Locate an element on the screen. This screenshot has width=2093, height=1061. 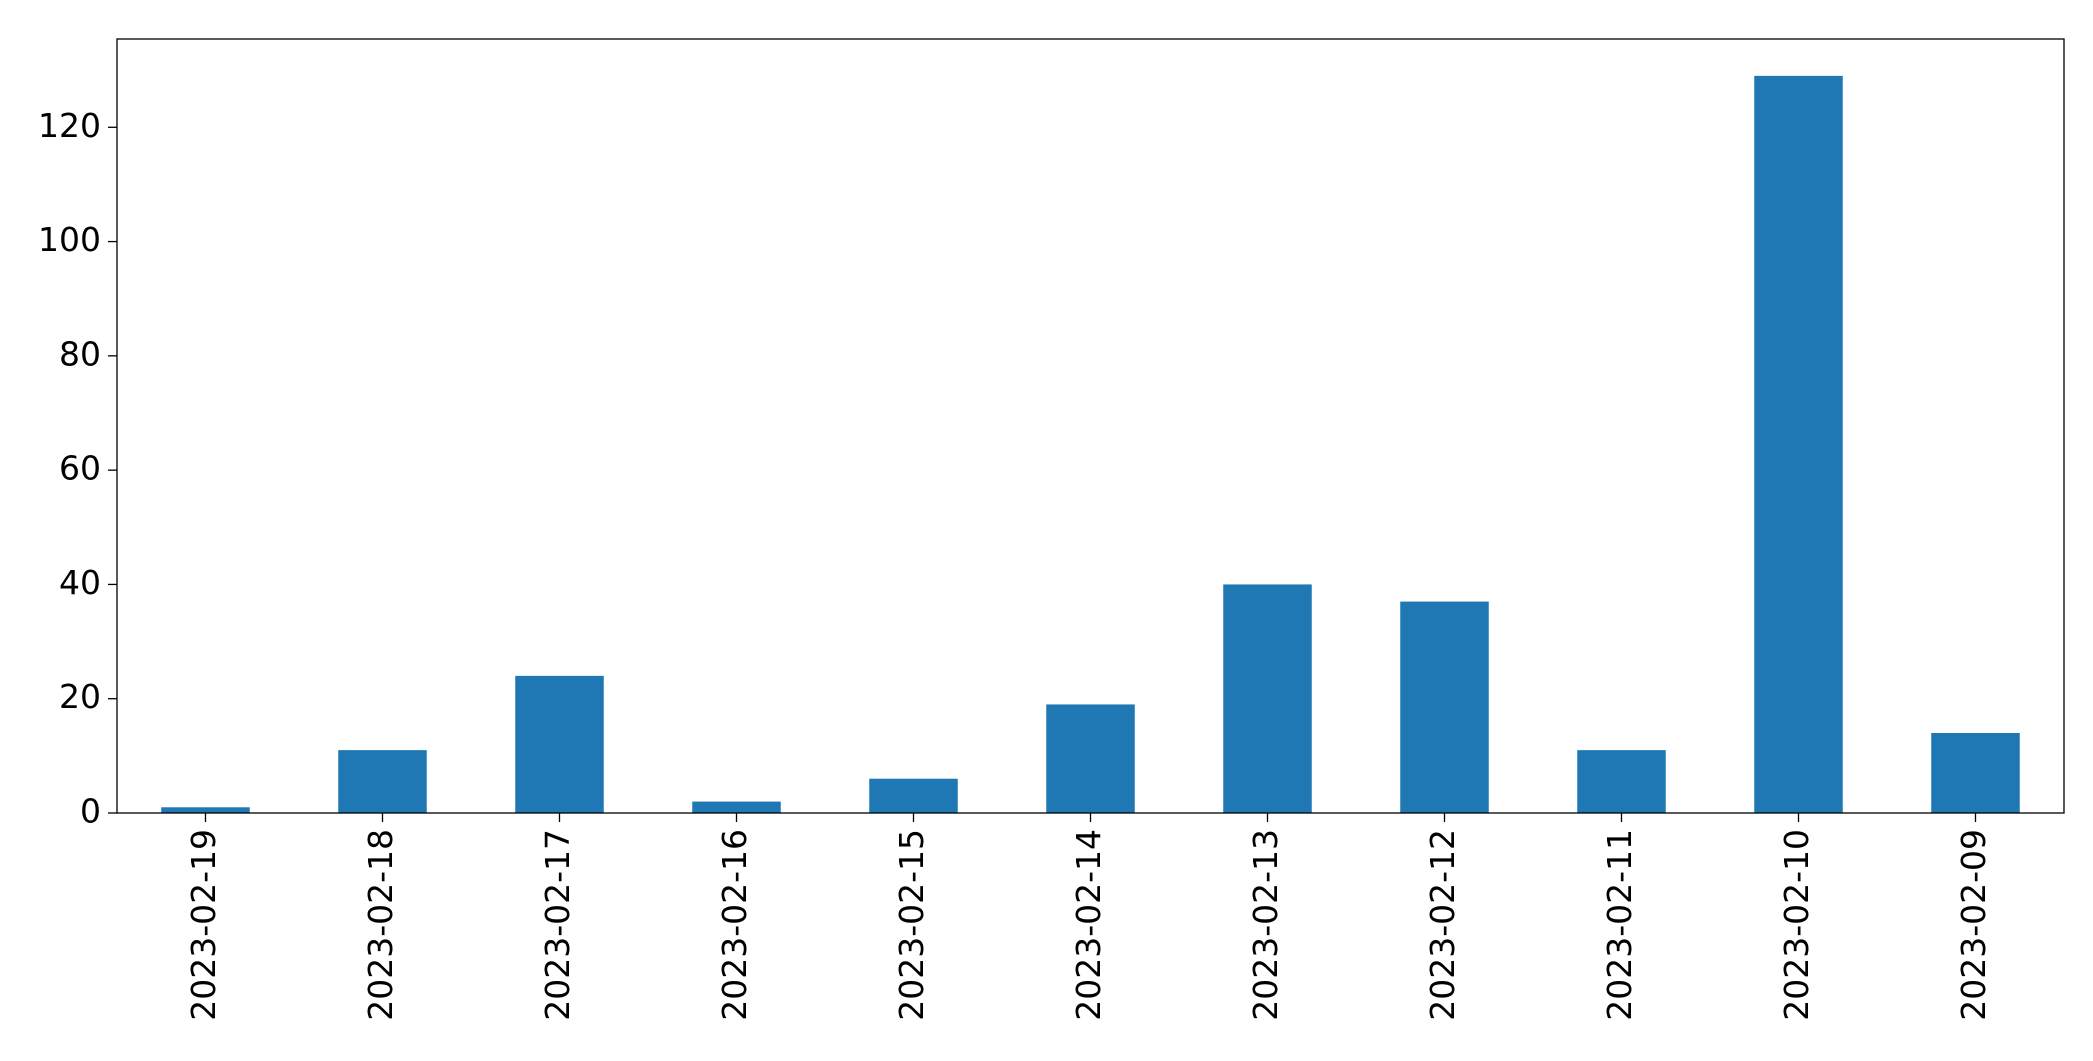
x-tick-label: 2023-02-11 is located at coordinates (1619, 925).